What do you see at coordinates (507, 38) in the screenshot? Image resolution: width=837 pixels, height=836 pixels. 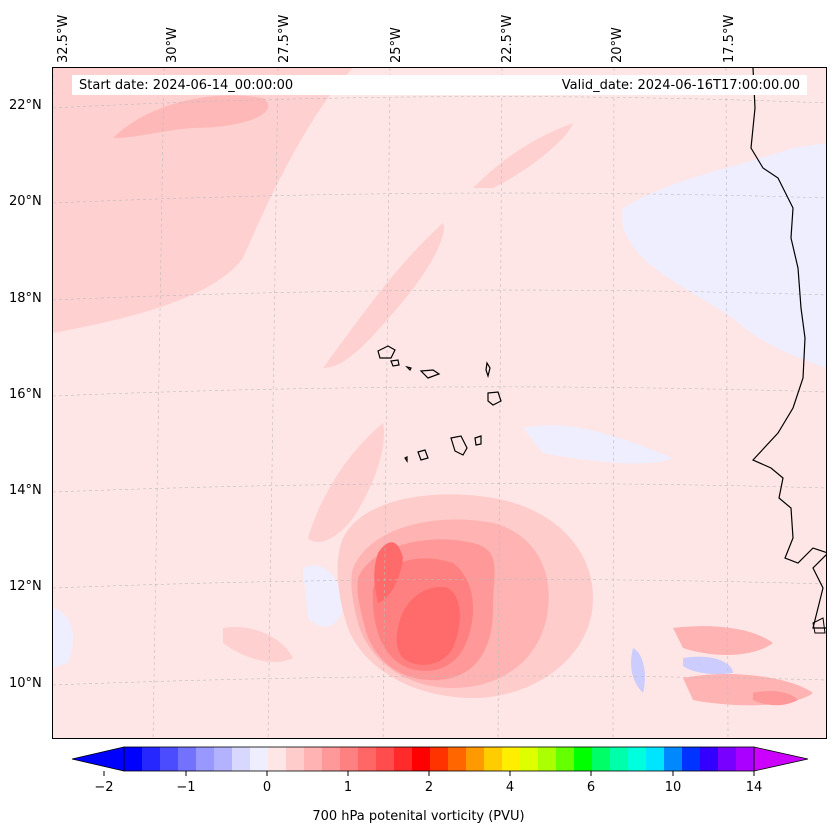 I see `lon-label-22-5w: 22.5°W` at bounding box center [507, 38].